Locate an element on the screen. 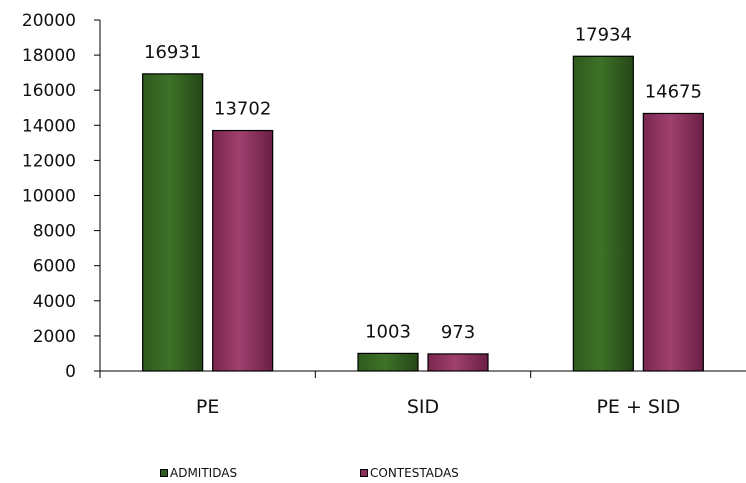 This screenshot has width=746, height=483. y-tick-label: 2000 is located at coordinates (54, 337).